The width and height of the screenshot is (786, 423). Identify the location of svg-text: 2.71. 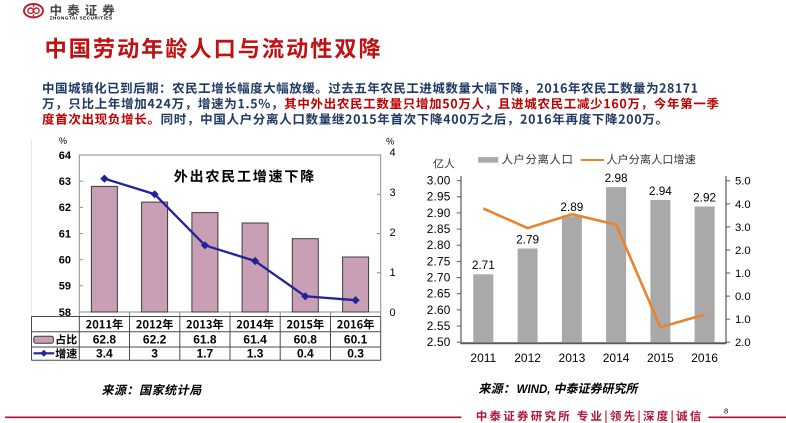
(483, 265).